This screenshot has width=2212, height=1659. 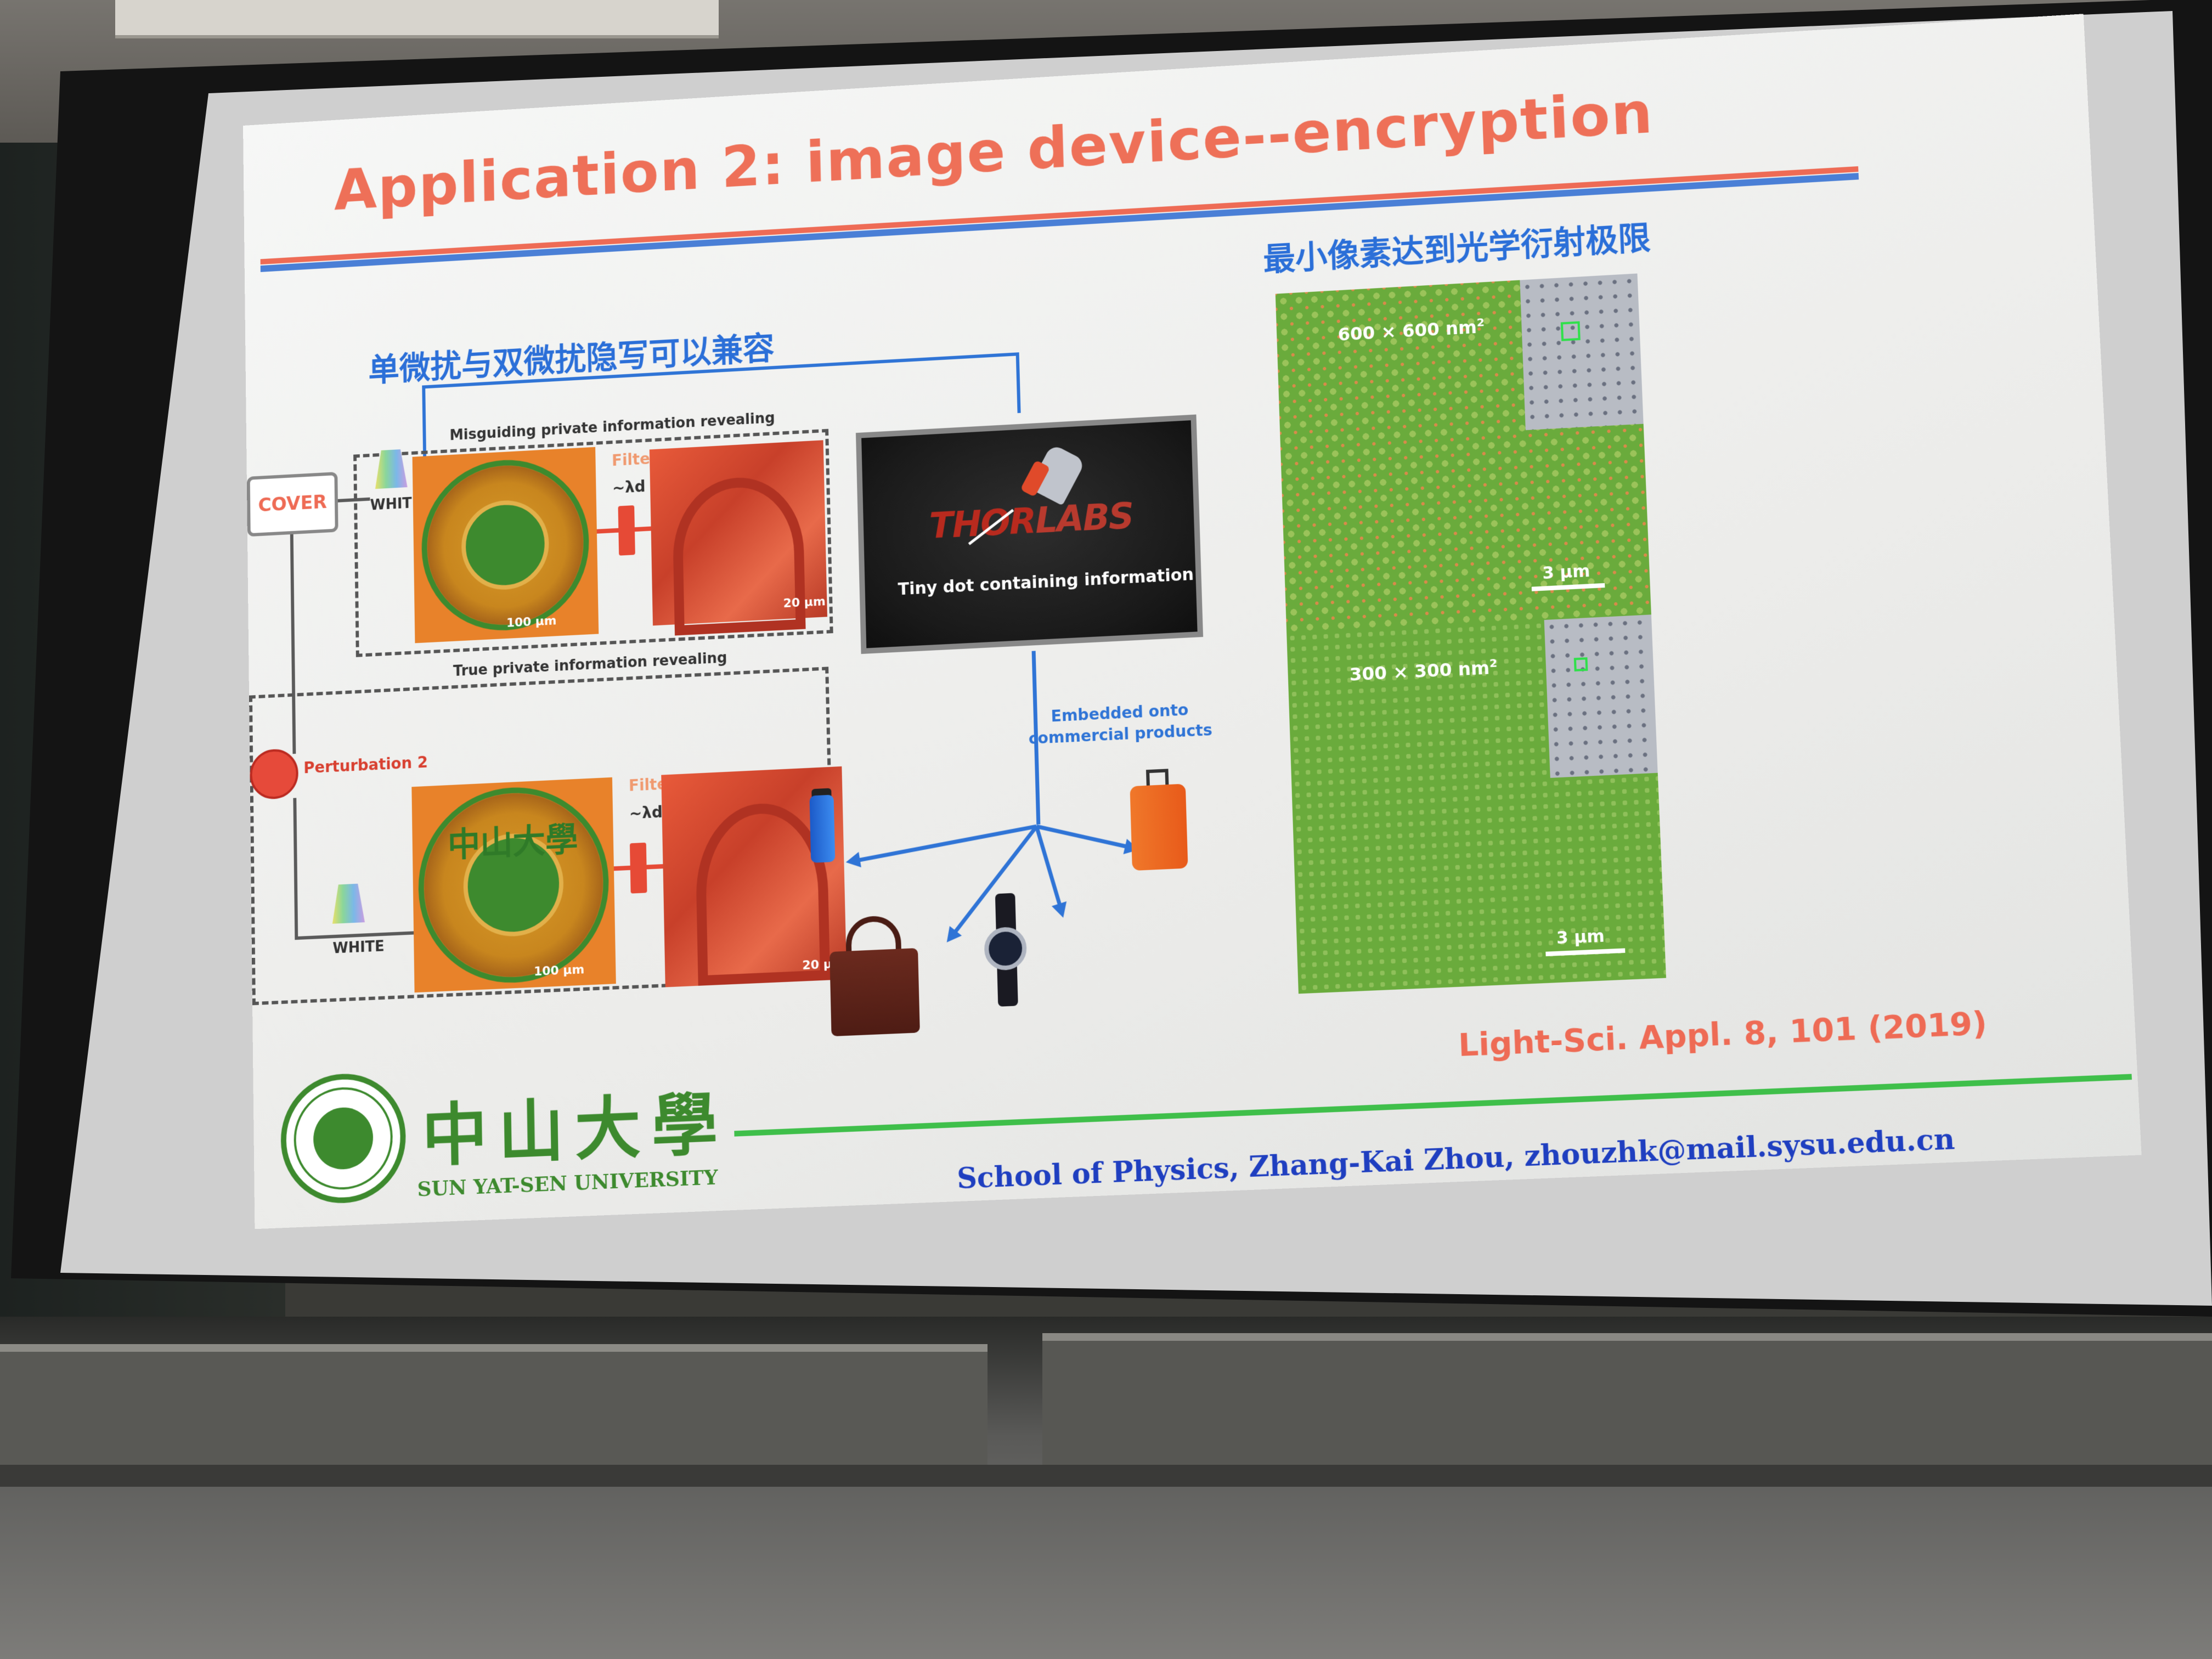 What do you see at coordinates (1568, 587) in the screenshot?
I see `scale-bar-top` at bounding box center [1568, 587].